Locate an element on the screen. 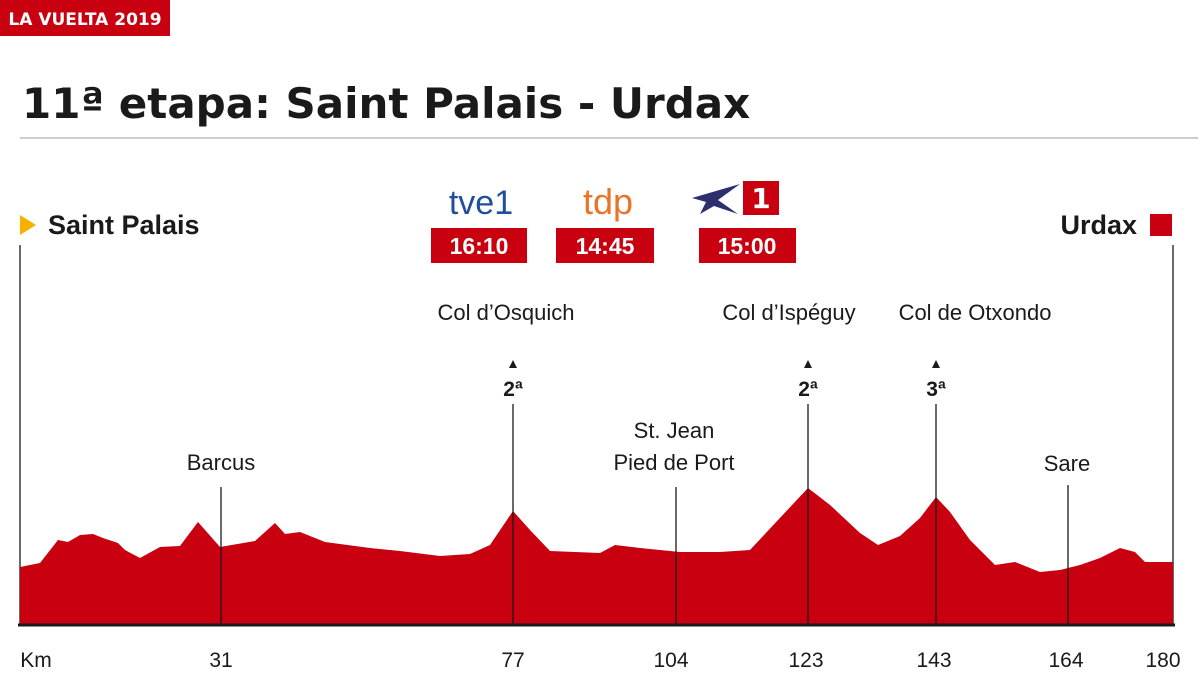 The image size is (1200, 679). place-label: St. Jean is located at coordinates (674, 430).